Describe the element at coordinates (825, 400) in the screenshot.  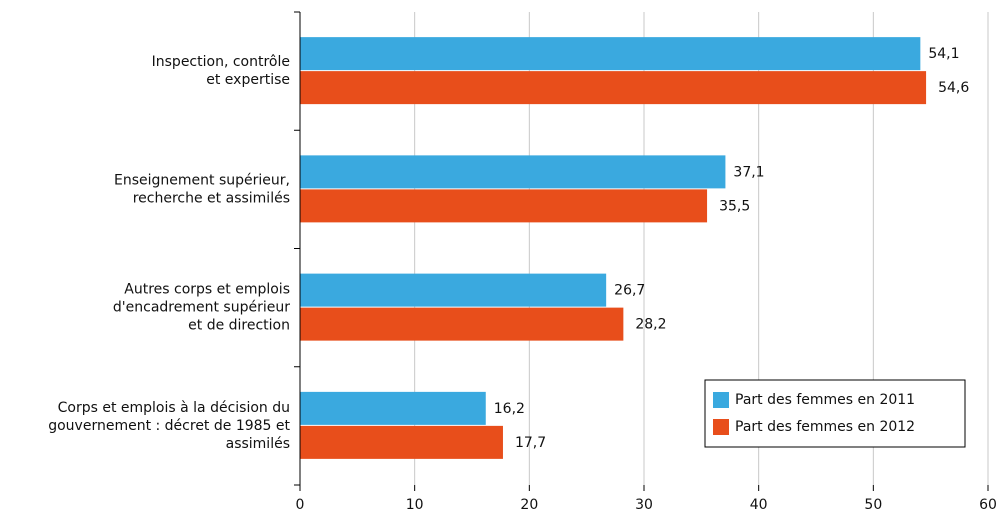
I see `legend-label: Part des femmes en 2011` at that location.